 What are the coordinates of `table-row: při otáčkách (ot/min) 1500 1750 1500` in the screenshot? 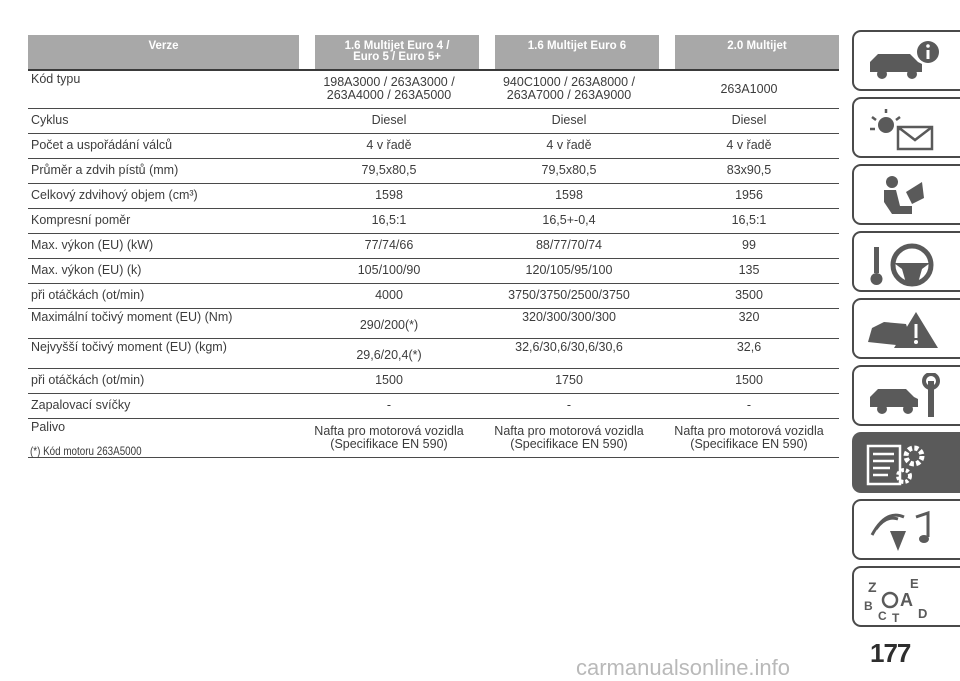 It's located at (433, 381).